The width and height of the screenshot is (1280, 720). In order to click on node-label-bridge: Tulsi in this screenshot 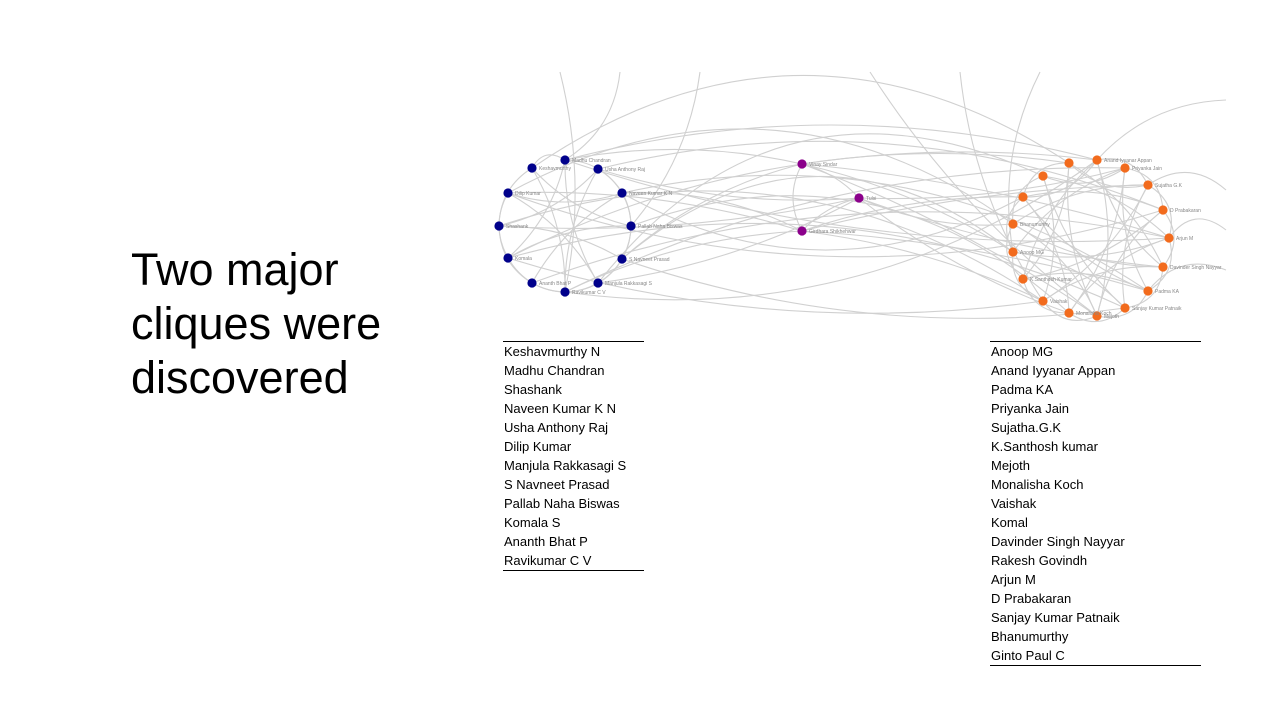, I will do `click(871, 199)`.